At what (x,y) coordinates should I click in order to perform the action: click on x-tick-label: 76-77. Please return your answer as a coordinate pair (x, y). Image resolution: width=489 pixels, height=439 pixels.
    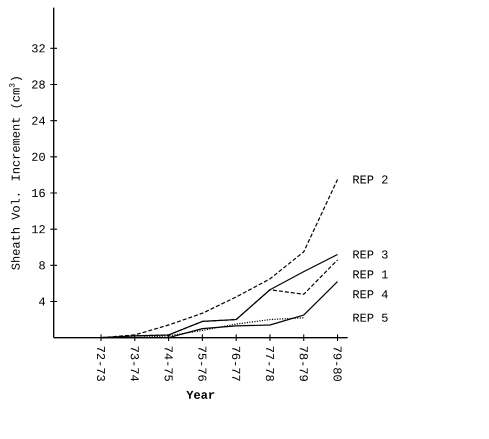
    Looking at the image, I should click on (236, 363).